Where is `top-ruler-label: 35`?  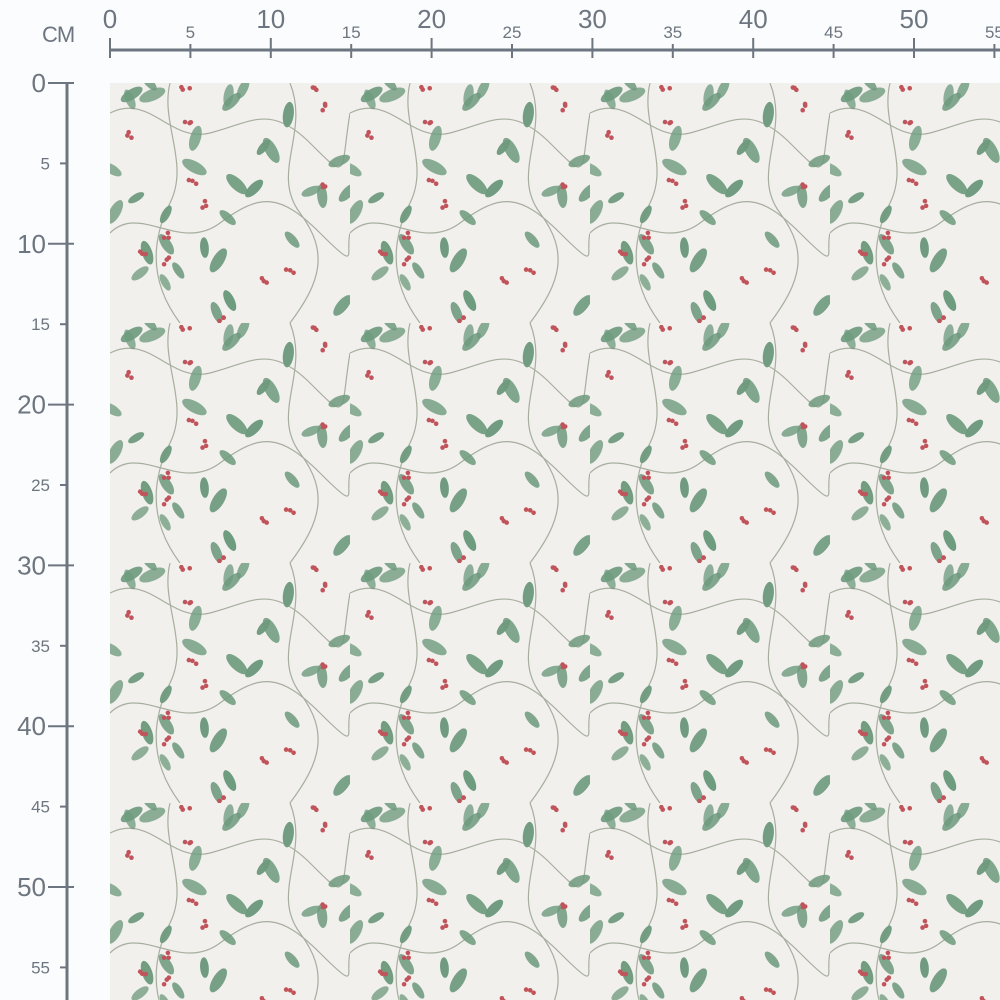
top-ruler-label: 35 is located at coordinates (672, 32).